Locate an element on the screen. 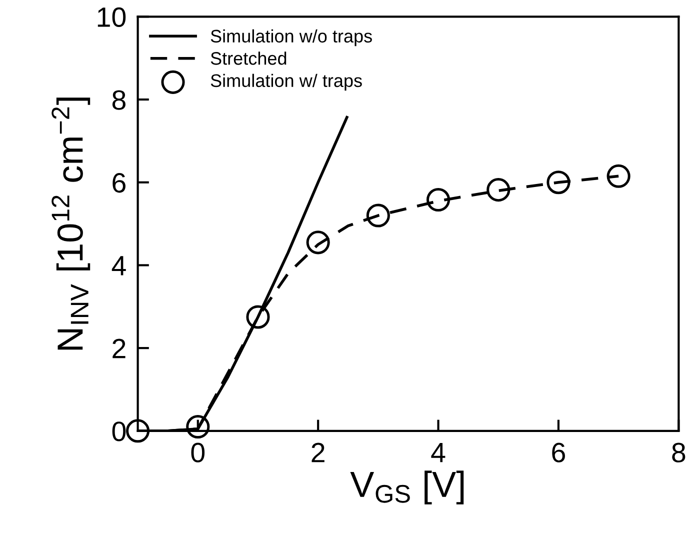 Image resolution: width=689 pixels, height=556 pixels. y-tick-label: 10 is located at coordinates (112, 17).